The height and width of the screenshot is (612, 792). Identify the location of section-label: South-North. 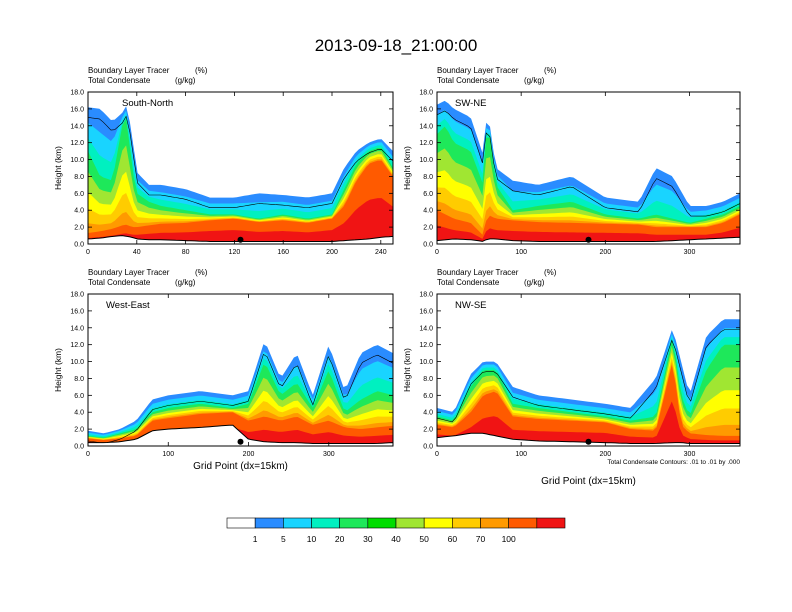
(147, 103).